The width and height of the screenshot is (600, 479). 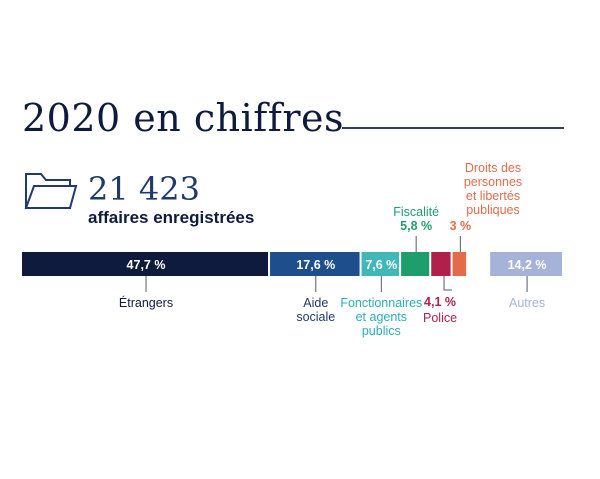 I want to click on category-label: personnes, so click(x=493, y=182).